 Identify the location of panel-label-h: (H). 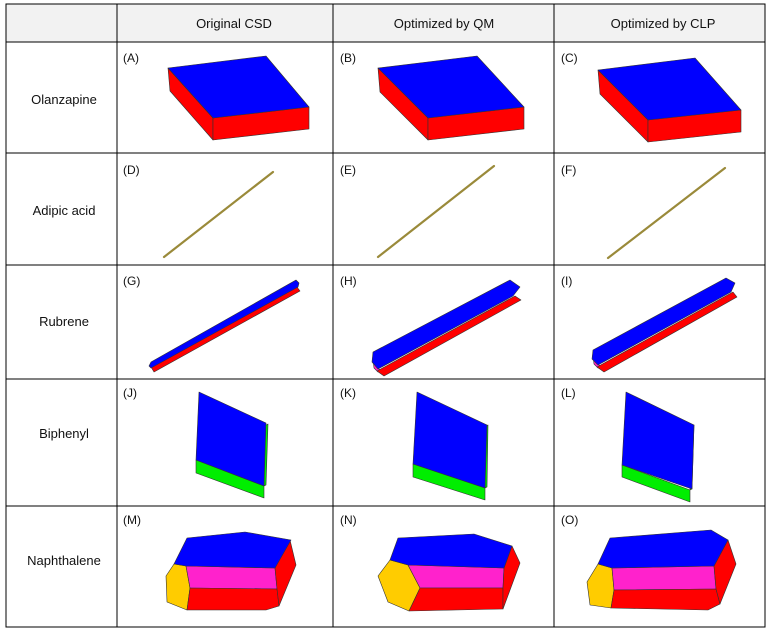
(348, 281).